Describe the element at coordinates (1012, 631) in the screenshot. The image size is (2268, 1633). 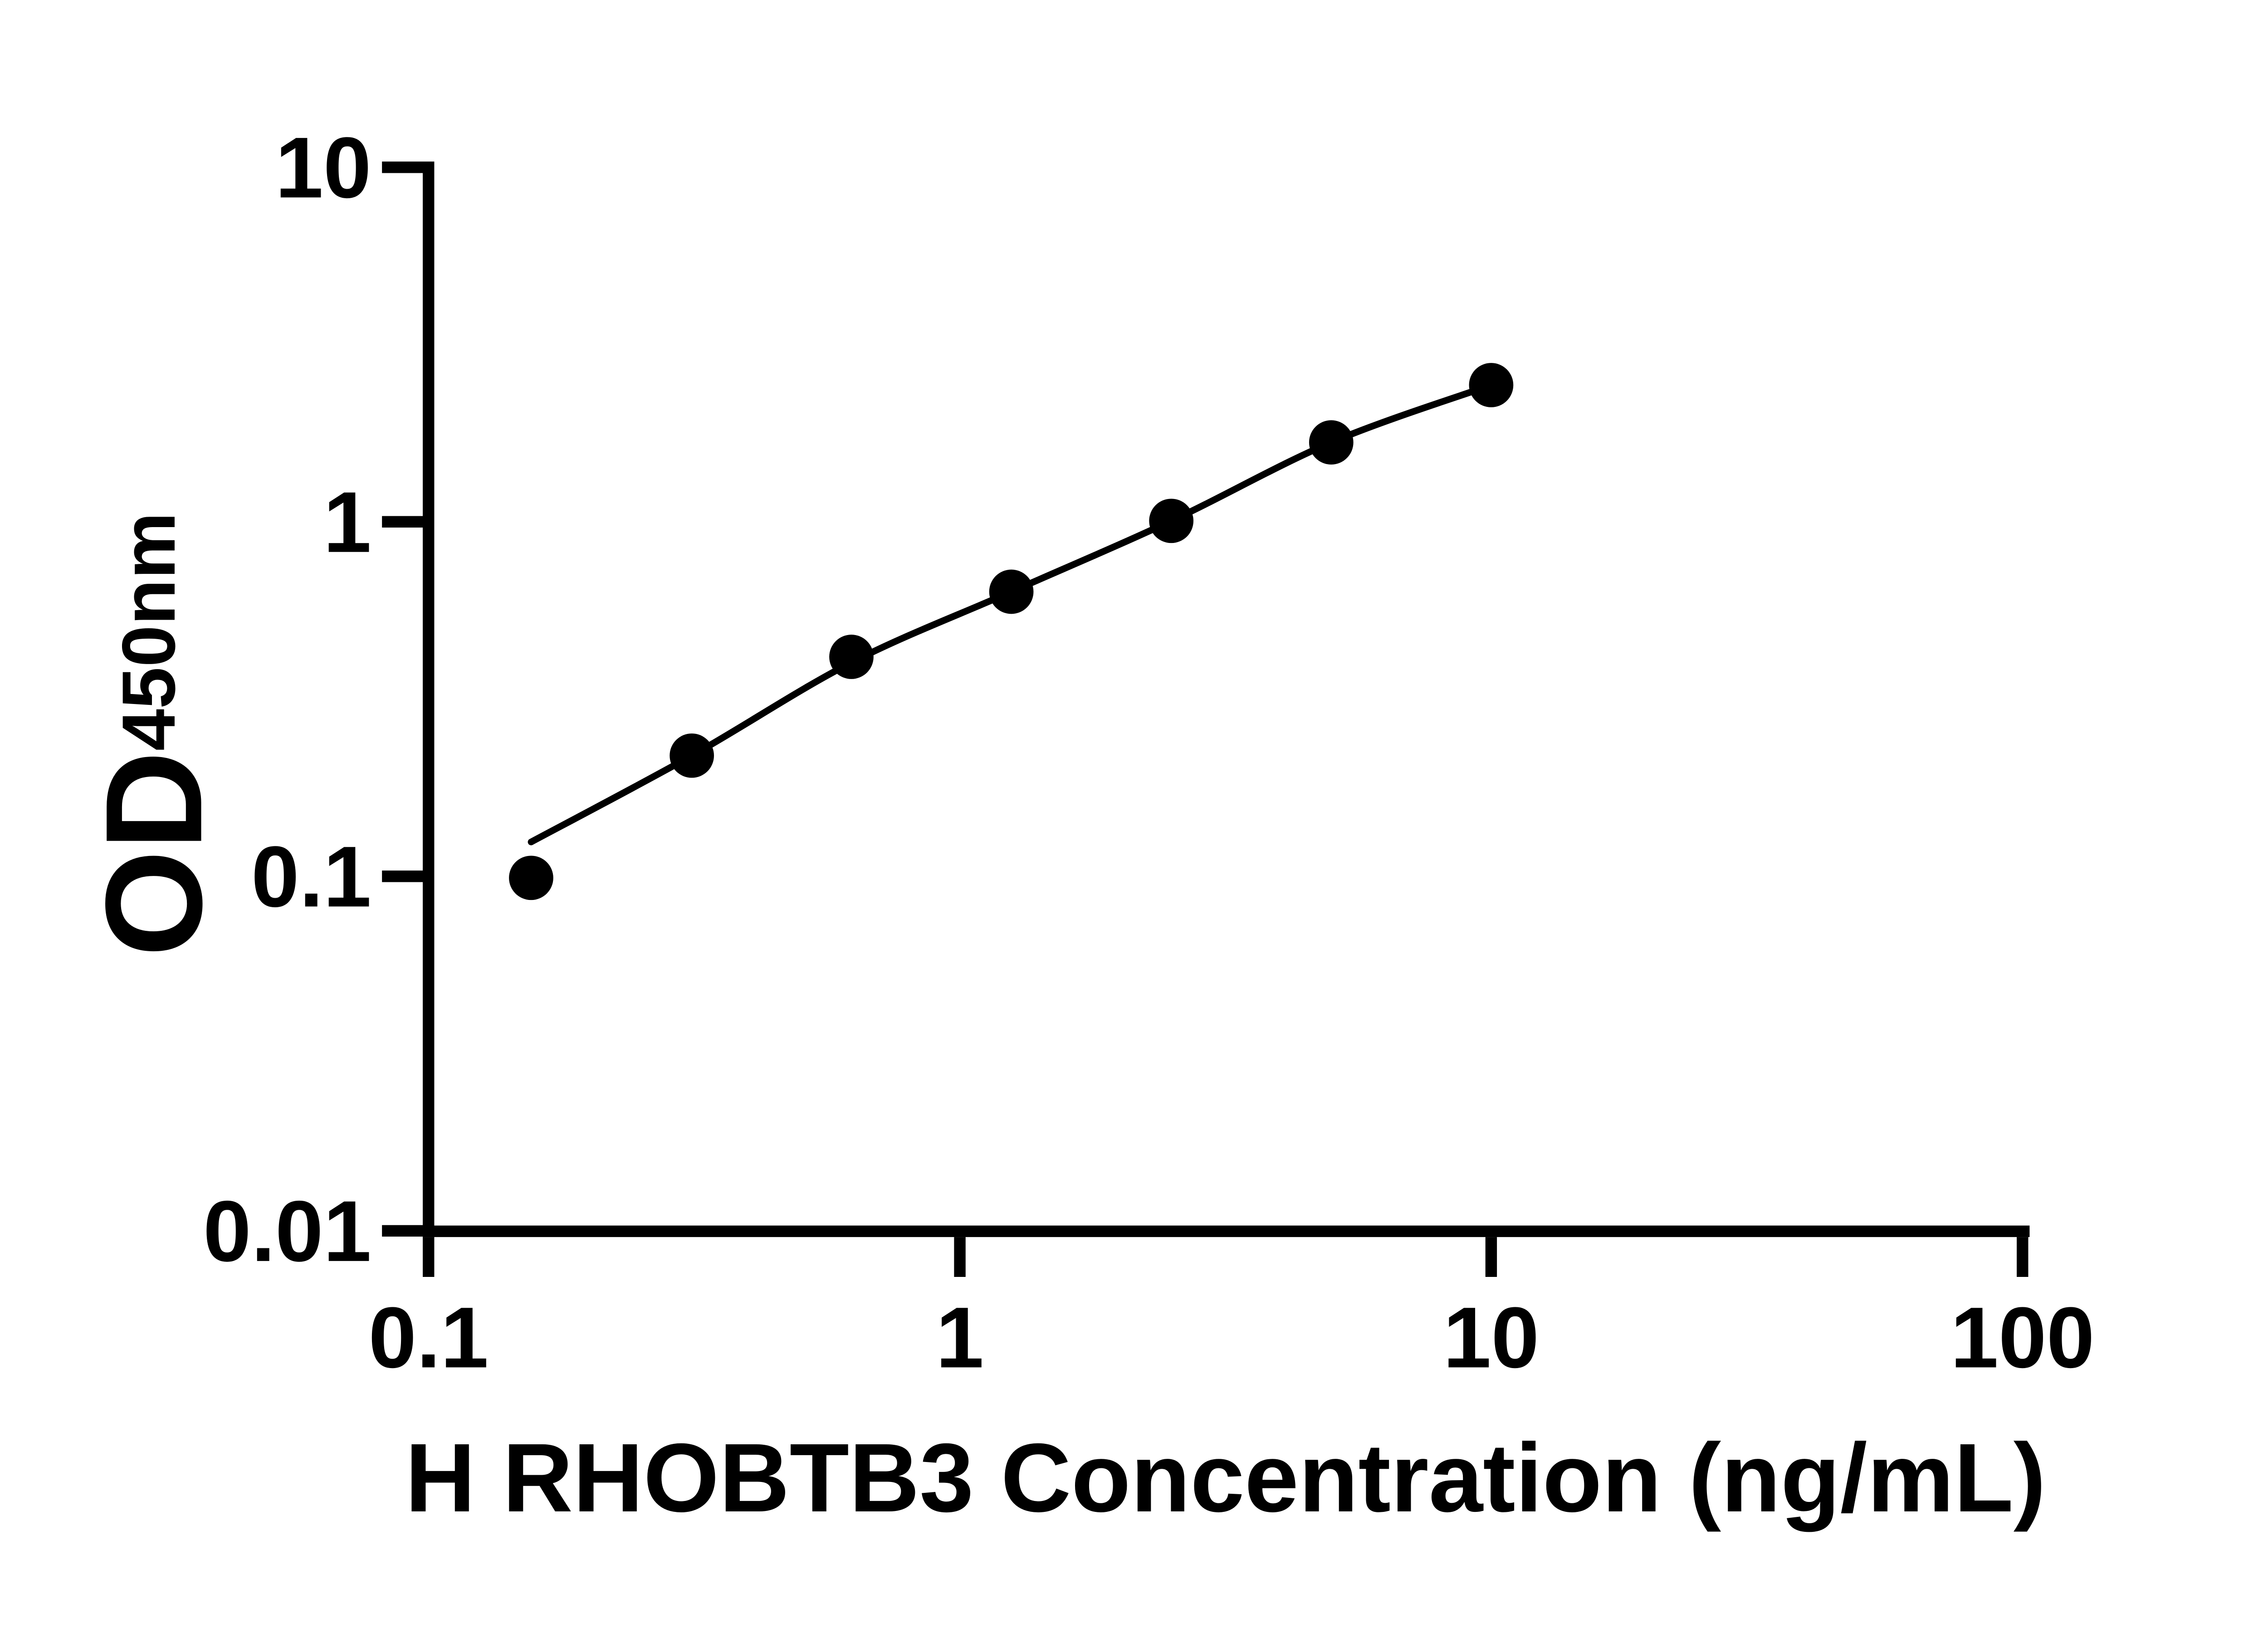
I see `data-points-group` at that location.